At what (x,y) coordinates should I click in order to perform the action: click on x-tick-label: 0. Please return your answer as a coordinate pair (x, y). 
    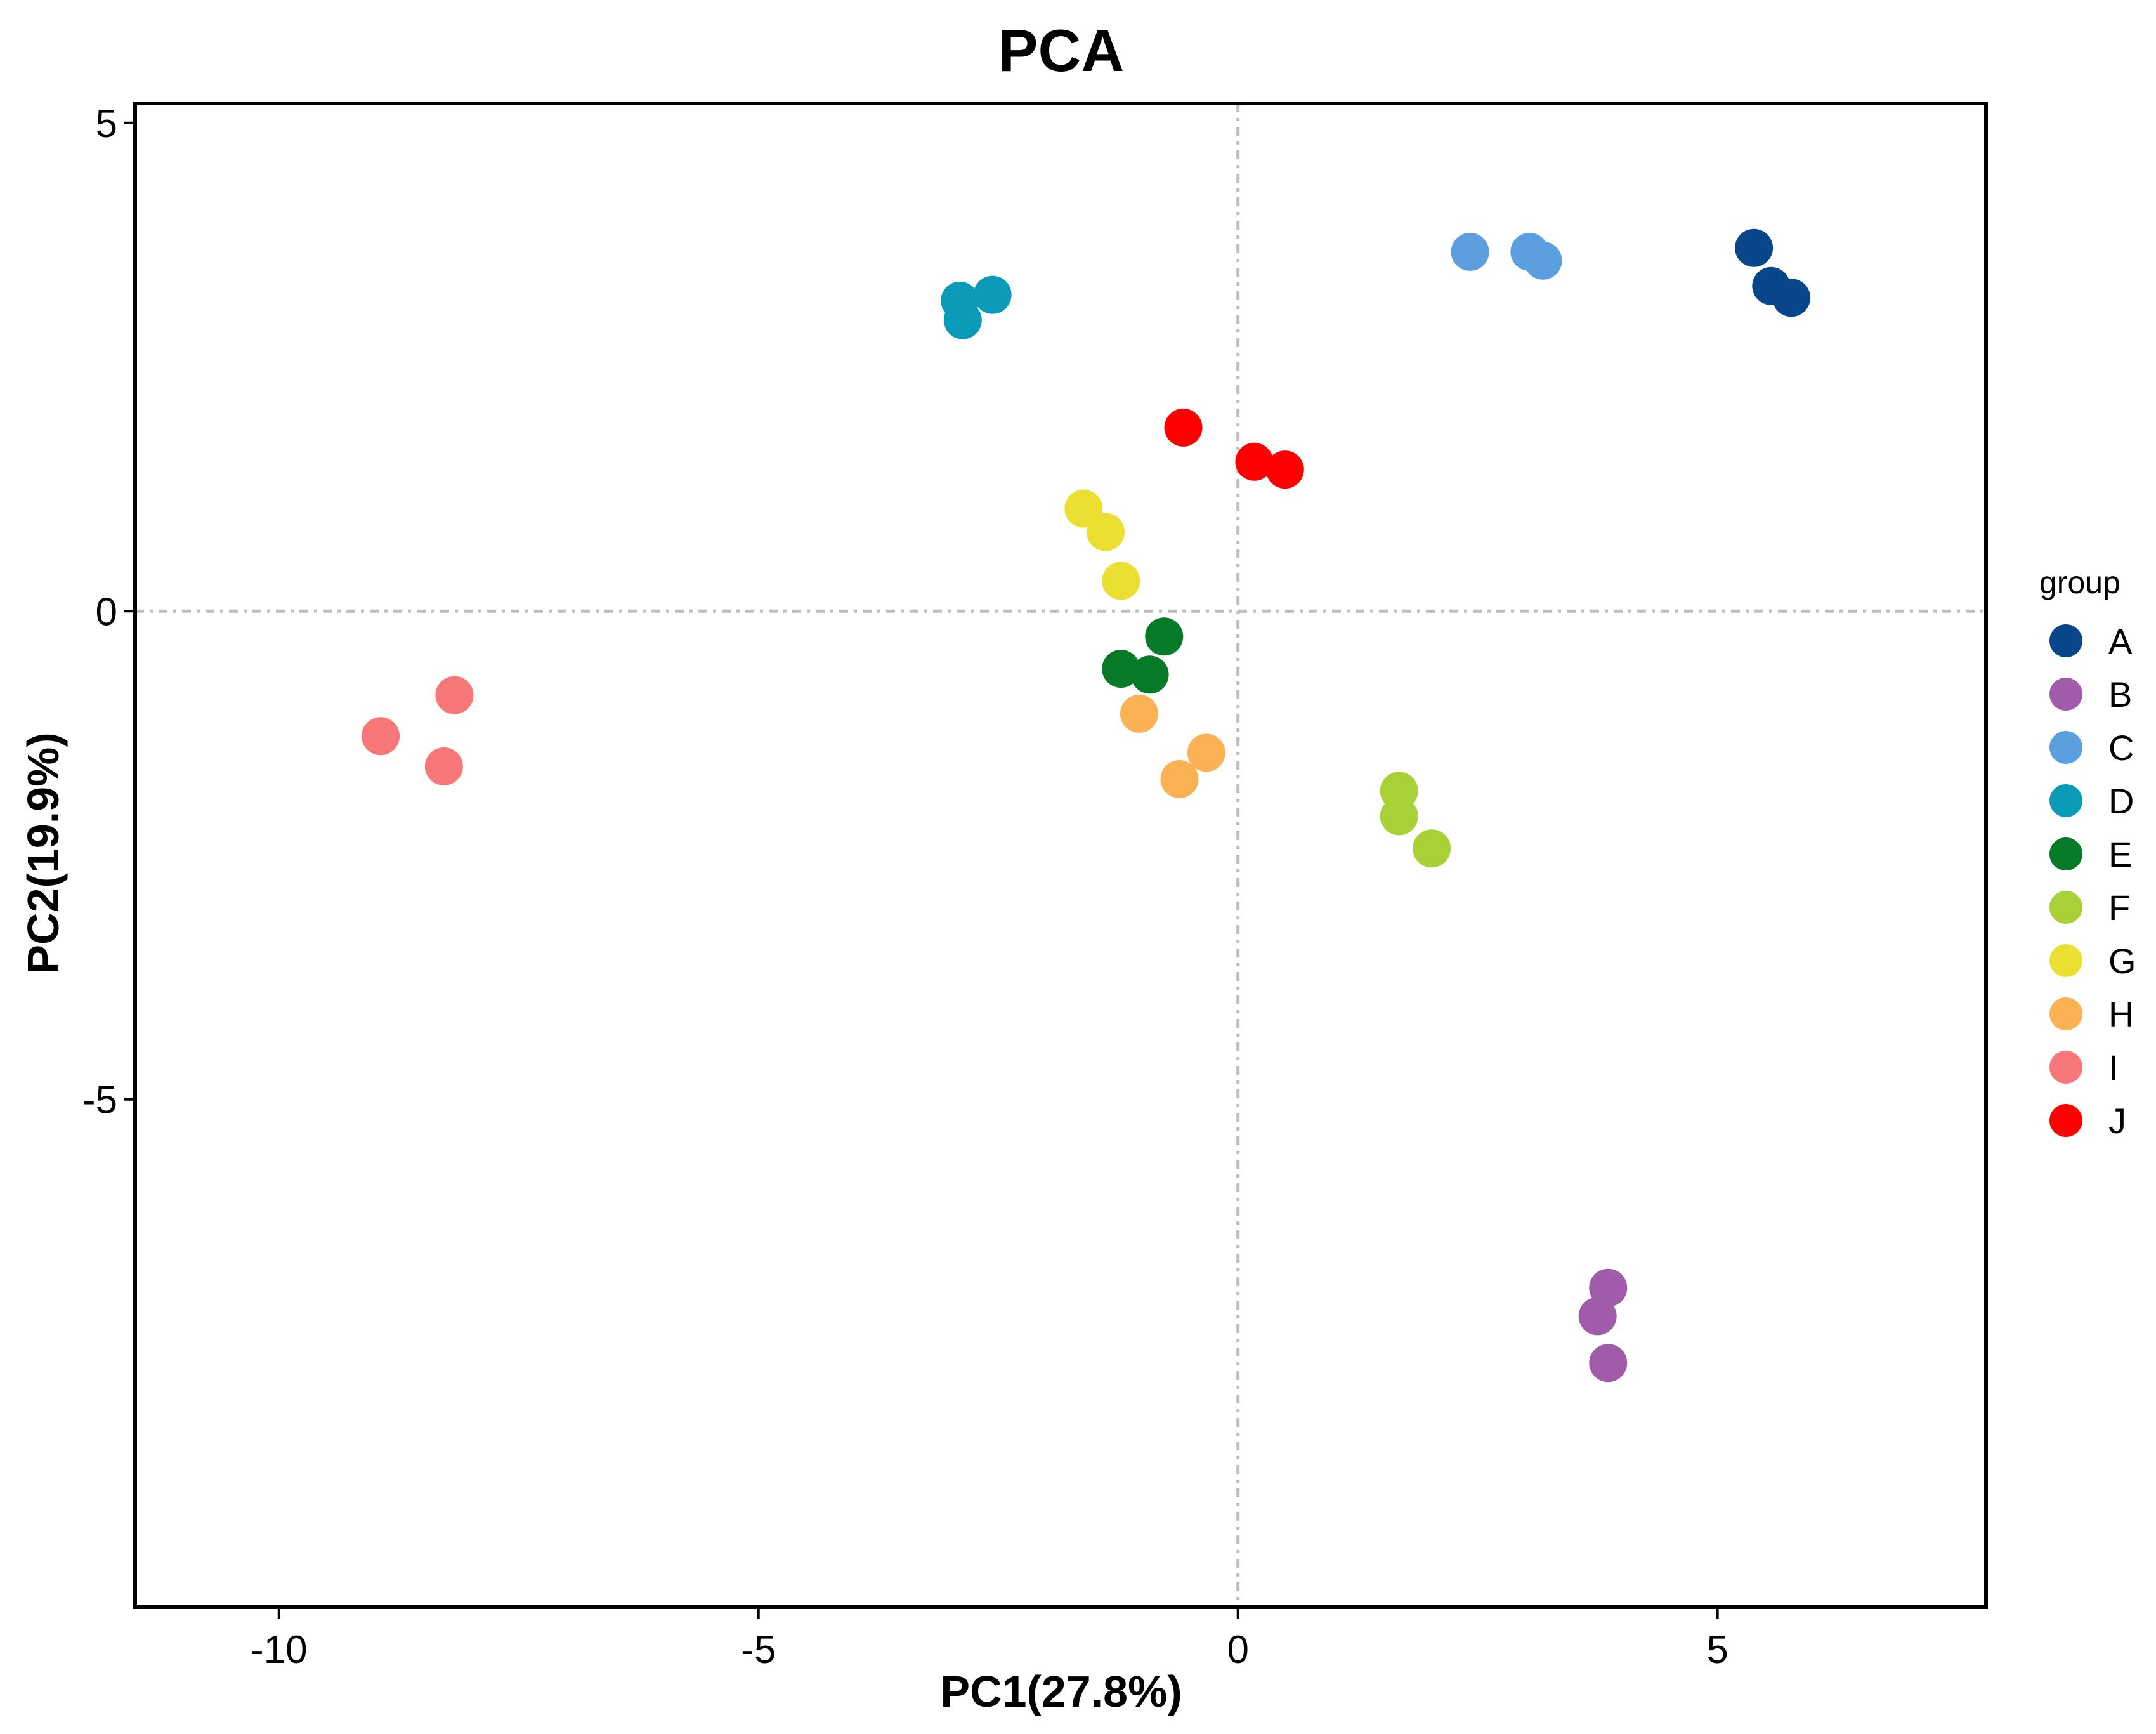
    Looking at the image, I should click on (1237, 1650).